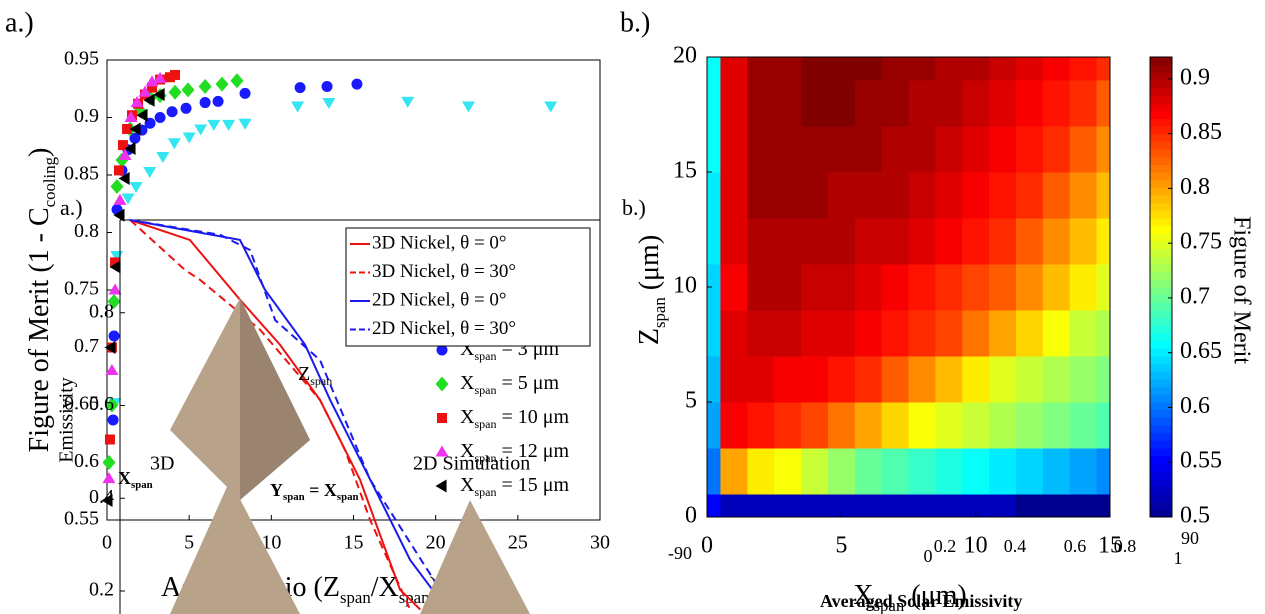  What do you see at coordinates (355, 597) in the screenshot?
I see `subscript: span` at bounding box center [355, 597].